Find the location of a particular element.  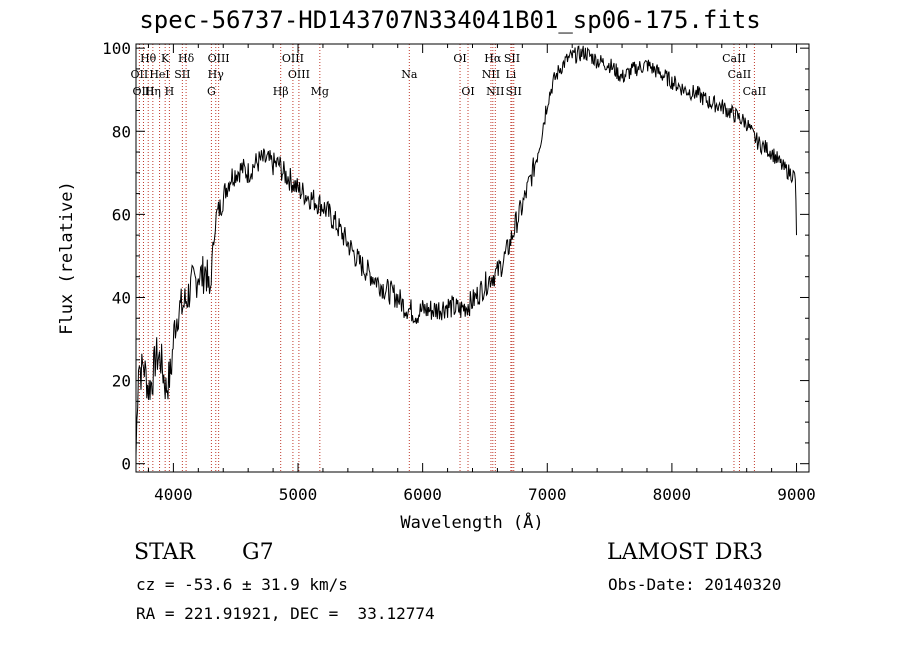

line-label-18: OIII is located at coordinates (143, 91).